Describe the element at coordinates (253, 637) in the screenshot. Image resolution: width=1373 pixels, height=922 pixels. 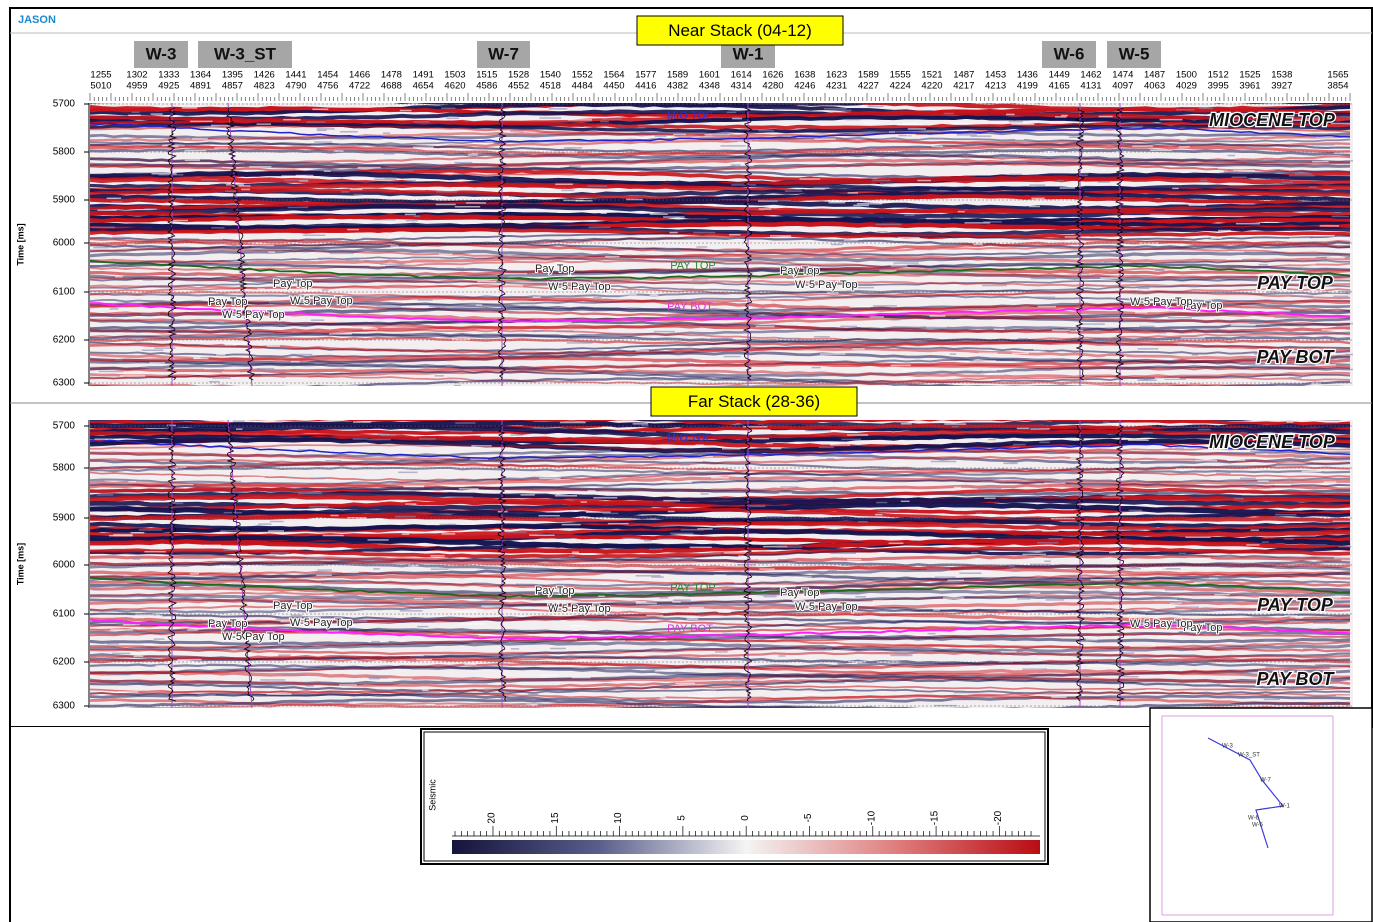
I see `horizon-label: W-5 Pay Top` at that location.